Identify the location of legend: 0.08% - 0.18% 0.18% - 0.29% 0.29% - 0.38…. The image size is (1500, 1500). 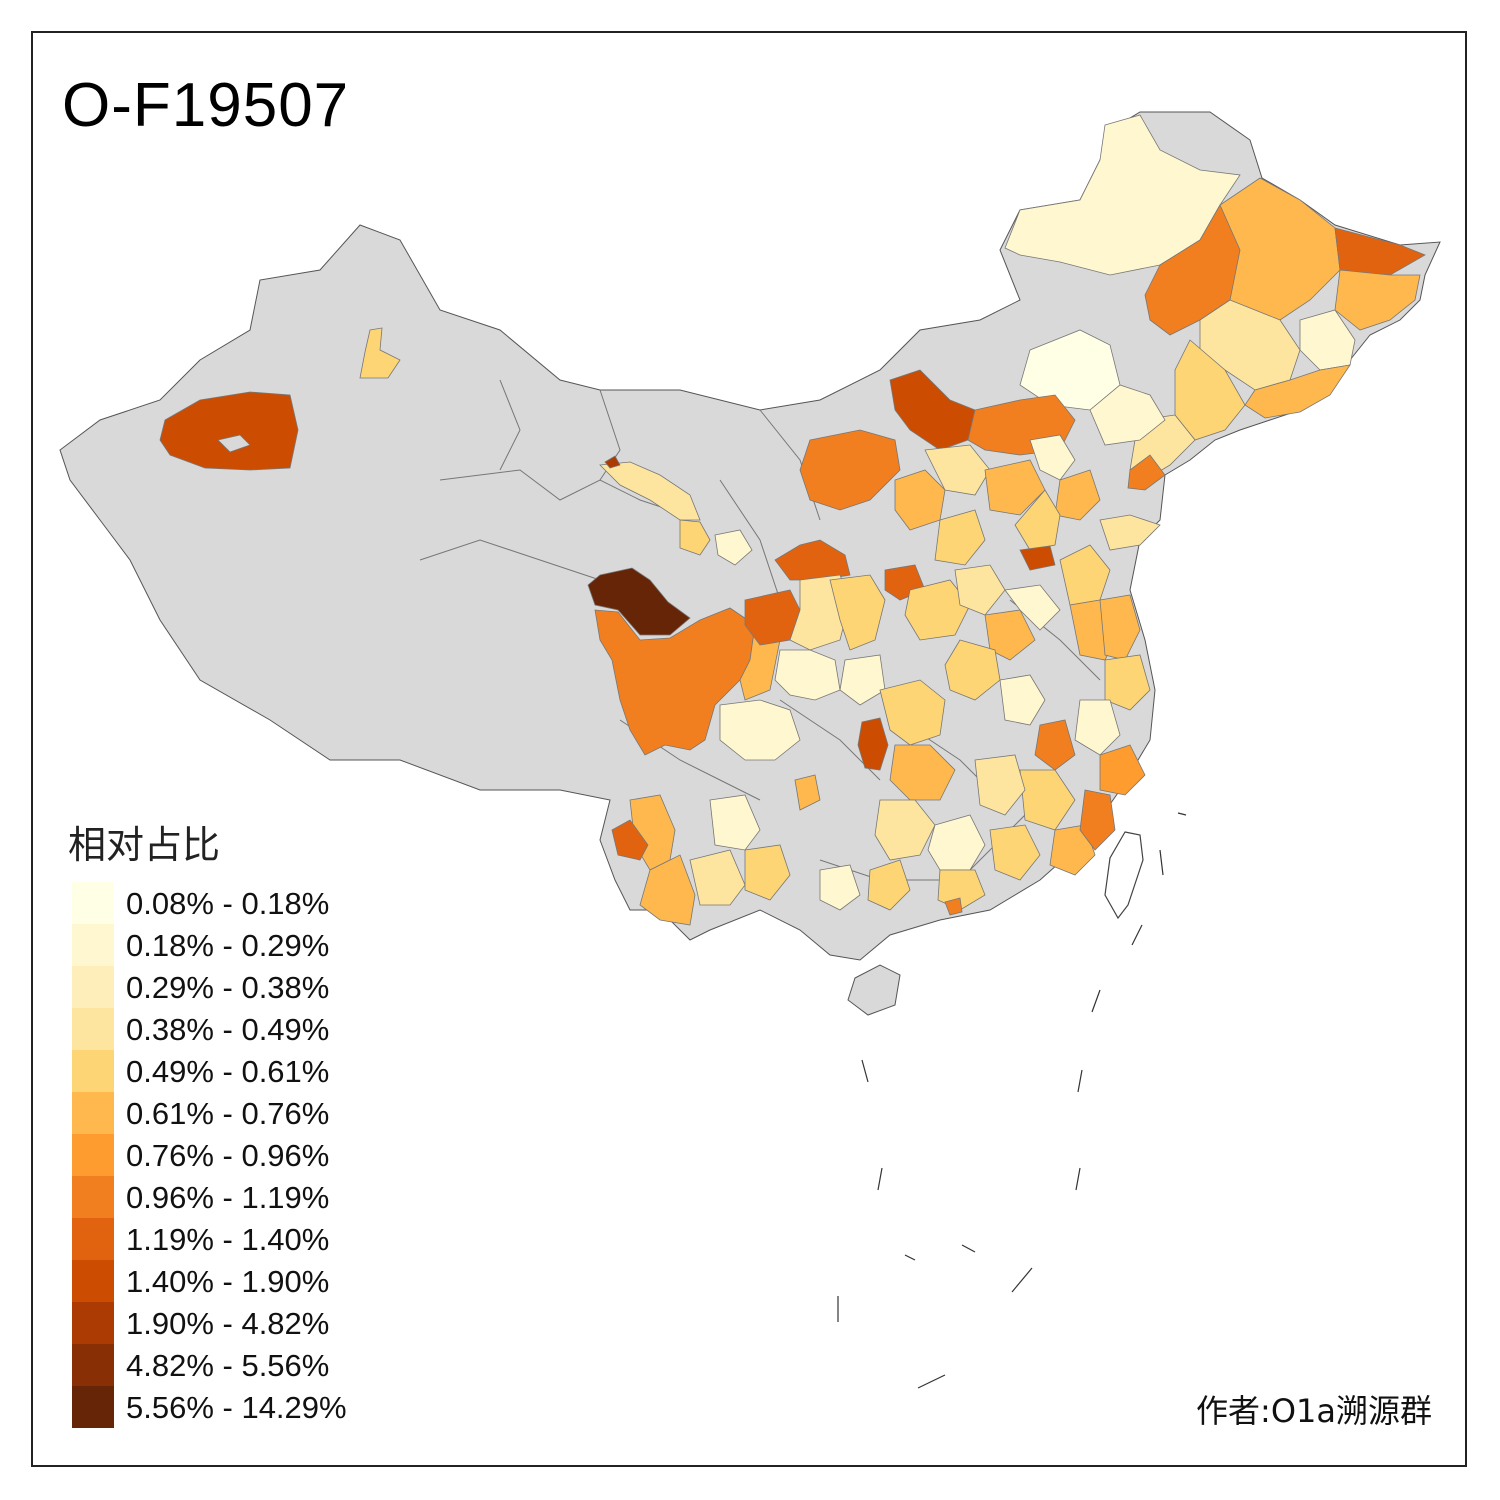
(232, 1155).